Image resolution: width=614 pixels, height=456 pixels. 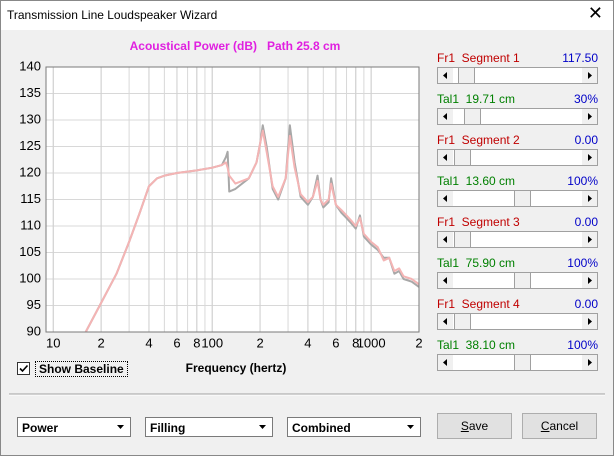 I want to click on dropdown: Power, so click(x=74, y=427).